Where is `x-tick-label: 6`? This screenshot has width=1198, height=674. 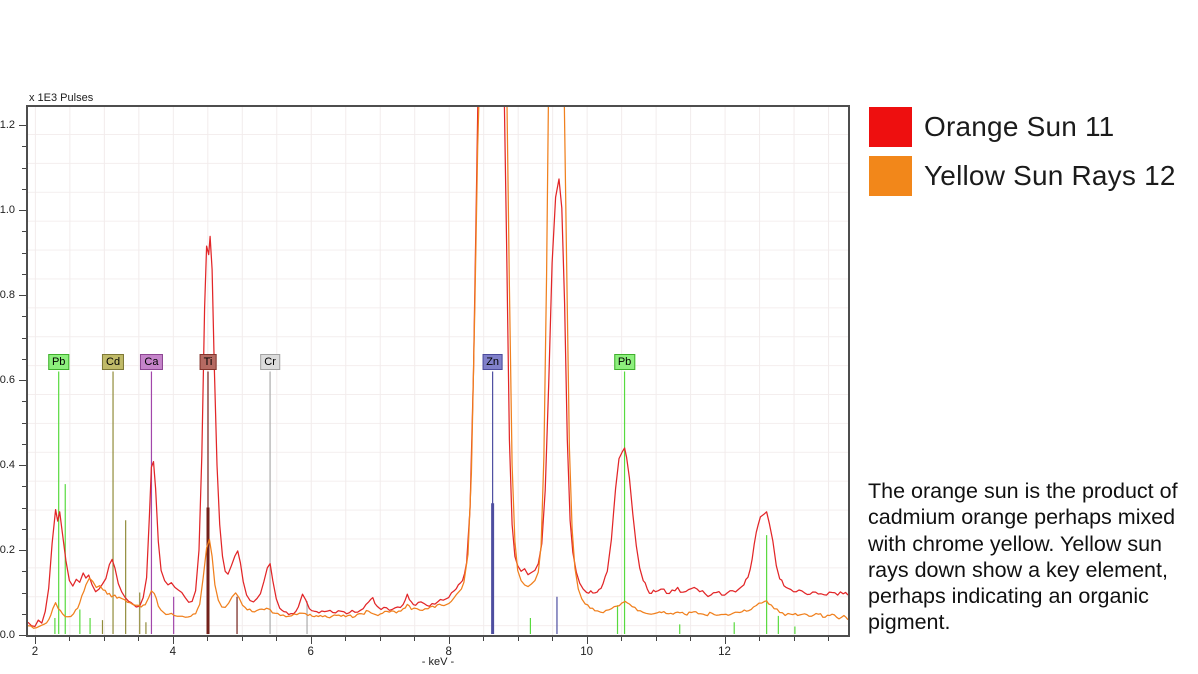 x-tick-label: 6 is located at coordinates (310, 652).